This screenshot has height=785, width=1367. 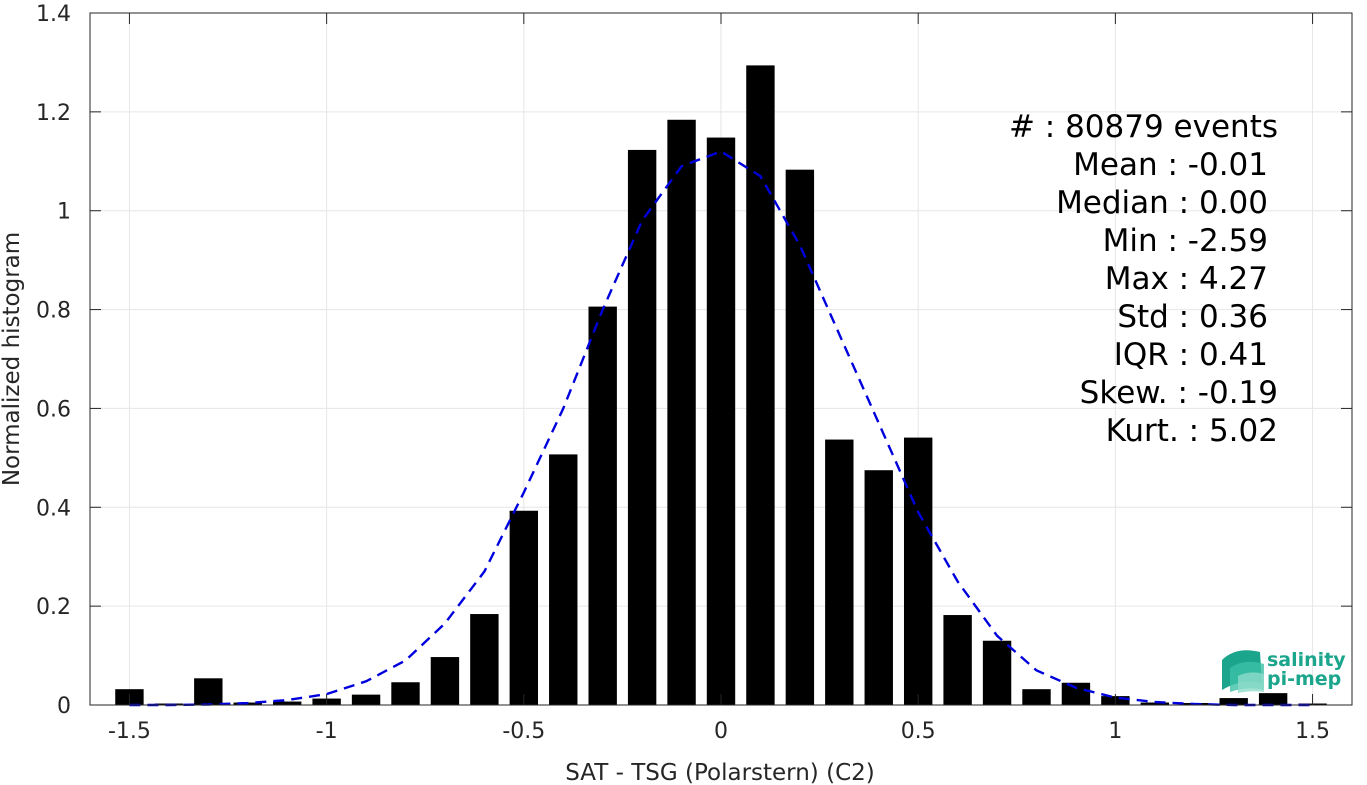 I want to click on y-tick-label: 0.2, so click(x=53, y=607).